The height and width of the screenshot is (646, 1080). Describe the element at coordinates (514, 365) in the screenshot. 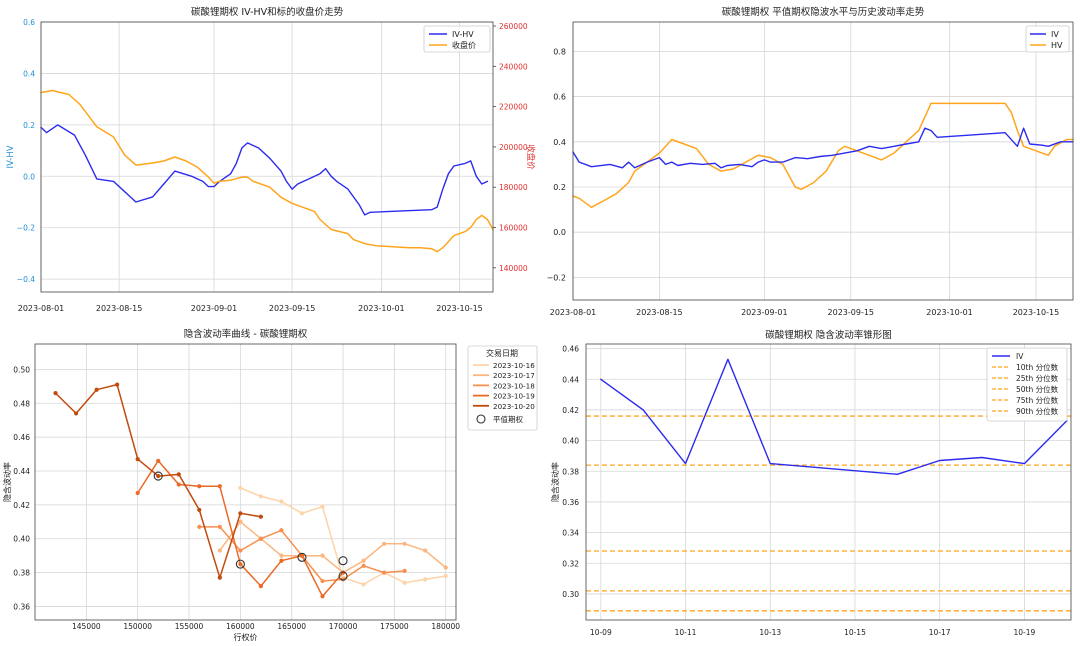

I see `legend-label: 2023-10-16` at that location.